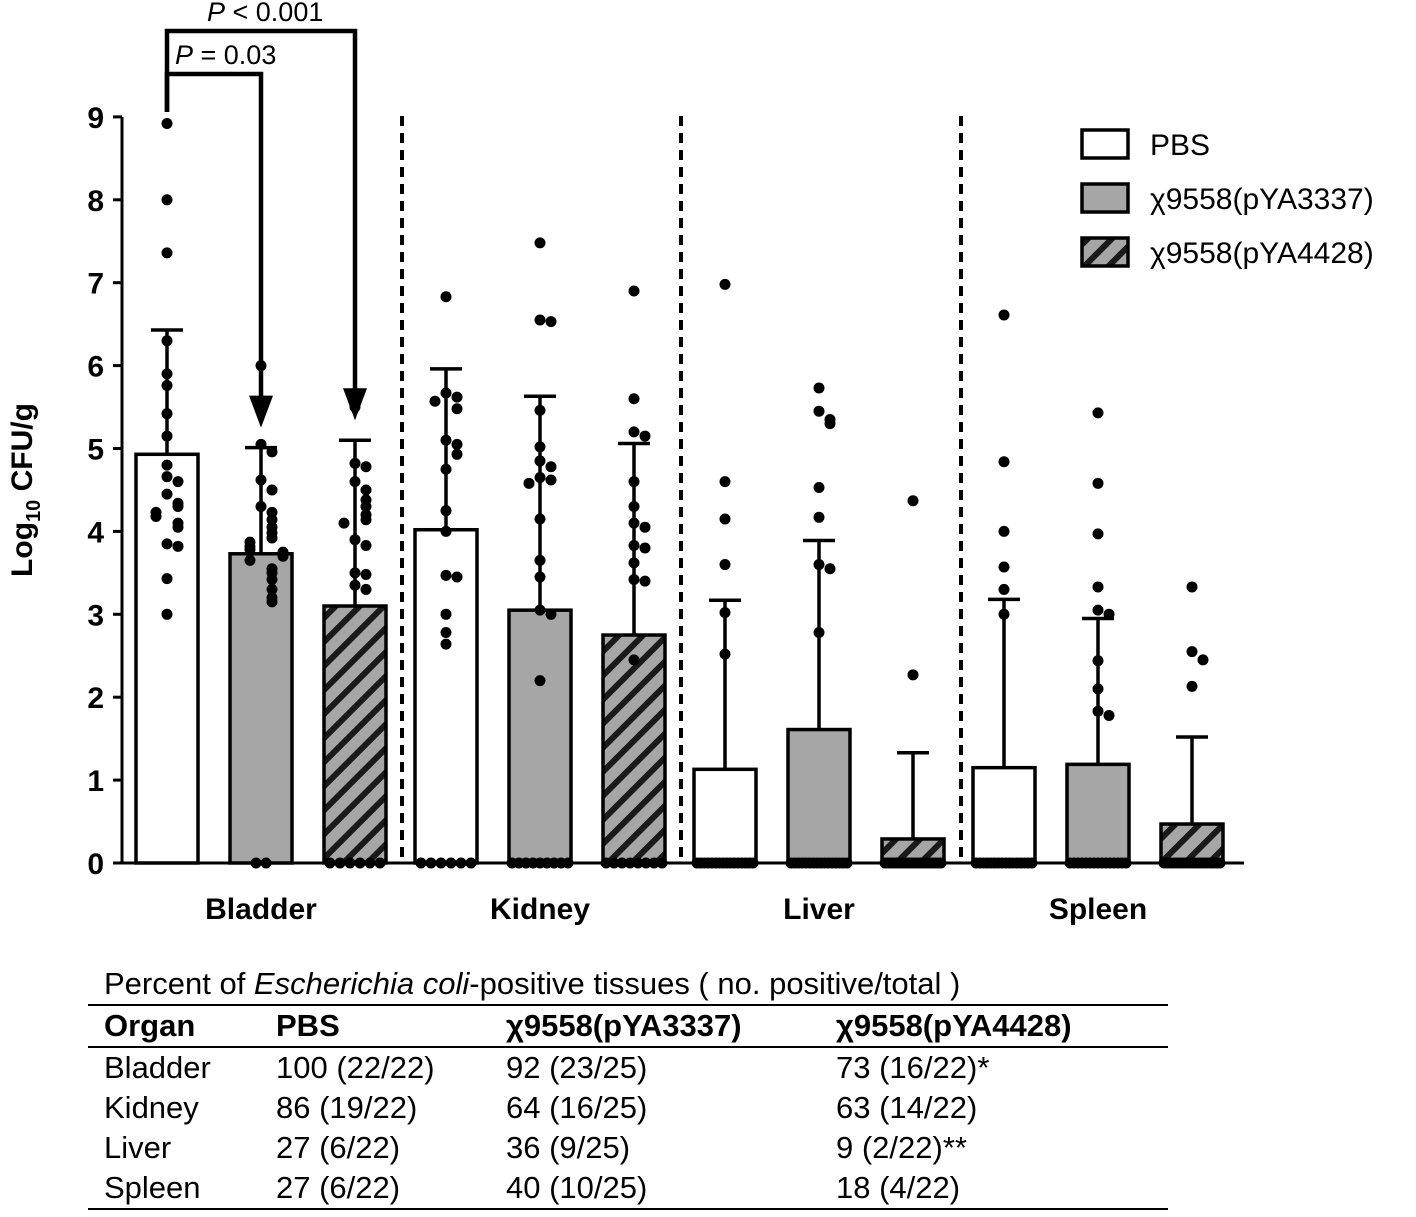 Image resolution: width=1416 pixels, height=1217 pixels. What do you see at coordinates (1262, 253) in the screenshot?
I see `legend-label: χ9558(pYA4428)` at bounding box center [1262, 253].